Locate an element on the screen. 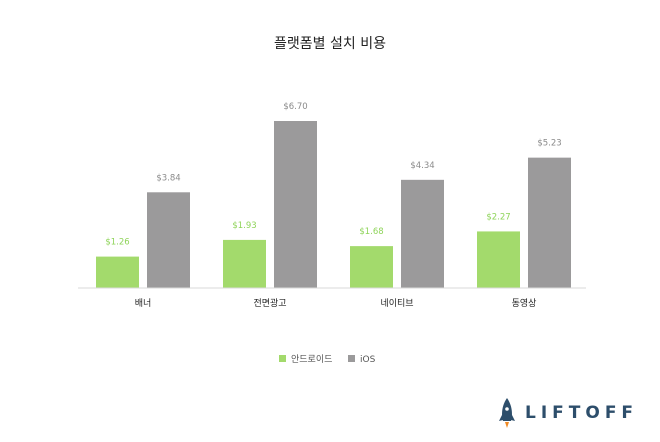 The image size is (660, 442). legend-swatch-ios is located at coordinates (351, 358).